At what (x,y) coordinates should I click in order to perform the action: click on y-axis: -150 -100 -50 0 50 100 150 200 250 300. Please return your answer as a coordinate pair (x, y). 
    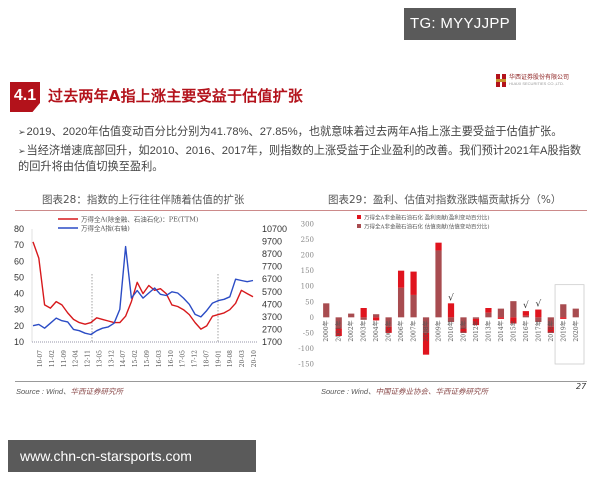
    Looking at the image, I should click on (306, 295).